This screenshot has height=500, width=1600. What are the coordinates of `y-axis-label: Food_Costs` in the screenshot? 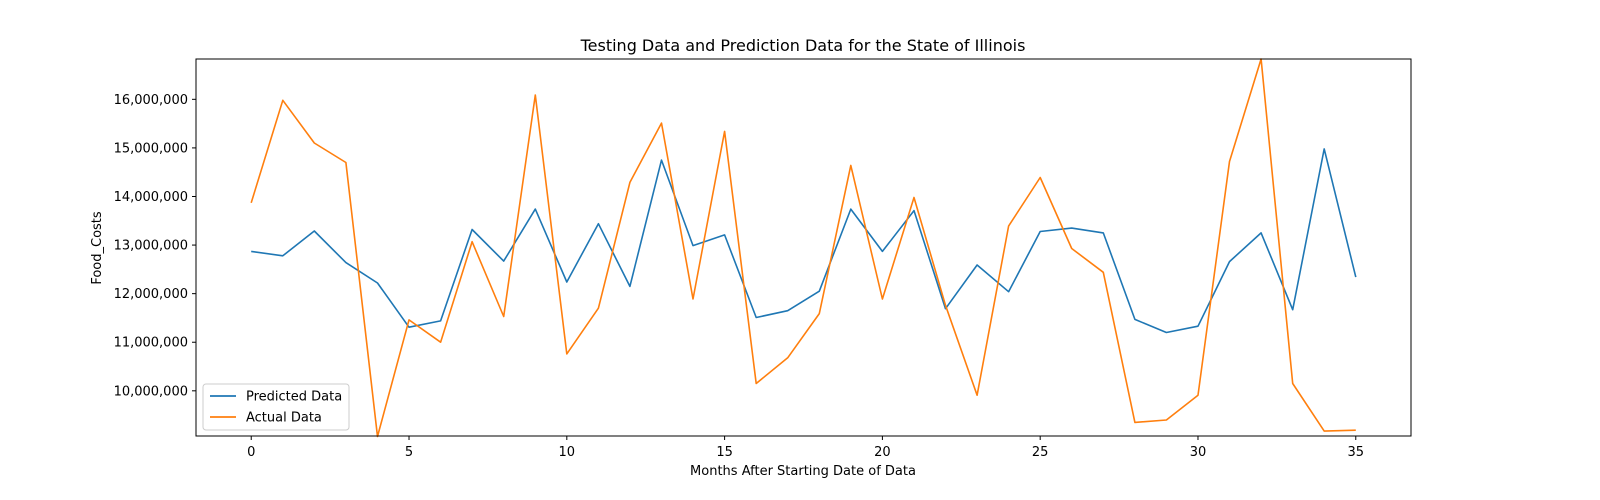 It's located at (97, 248).